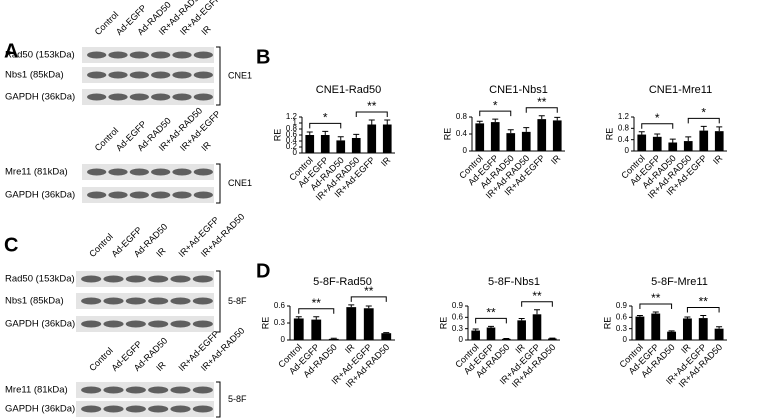 The image size is (778, 418). I want to click on panel-label: D, so click(263, 271).